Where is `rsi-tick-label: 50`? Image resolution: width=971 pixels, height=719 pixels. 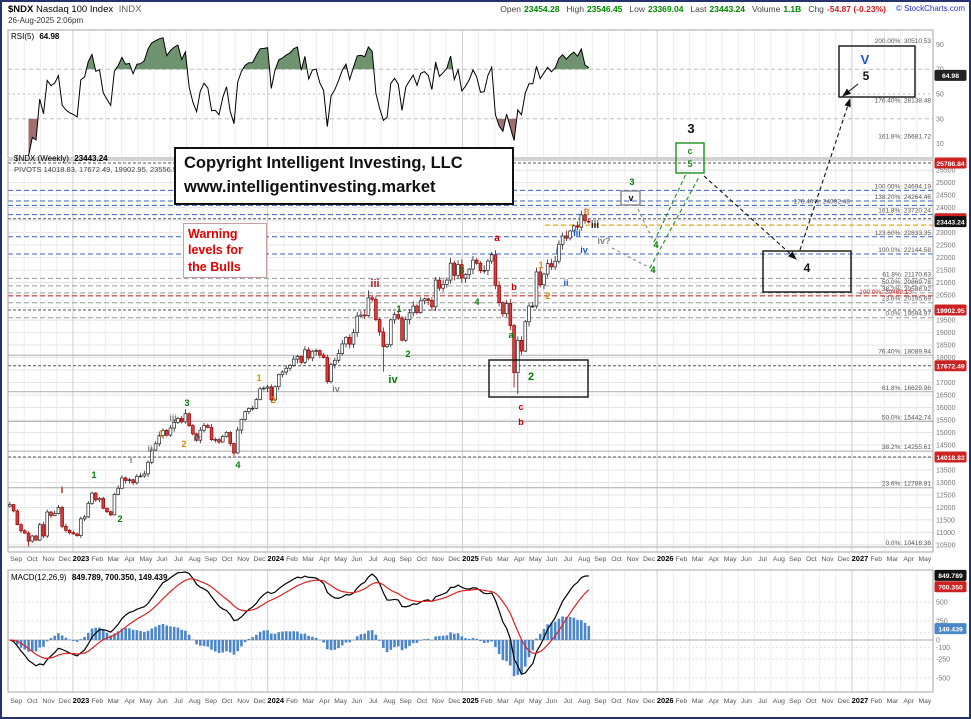 rsi-tick-label: 50 is located at coordinates (940, 95).